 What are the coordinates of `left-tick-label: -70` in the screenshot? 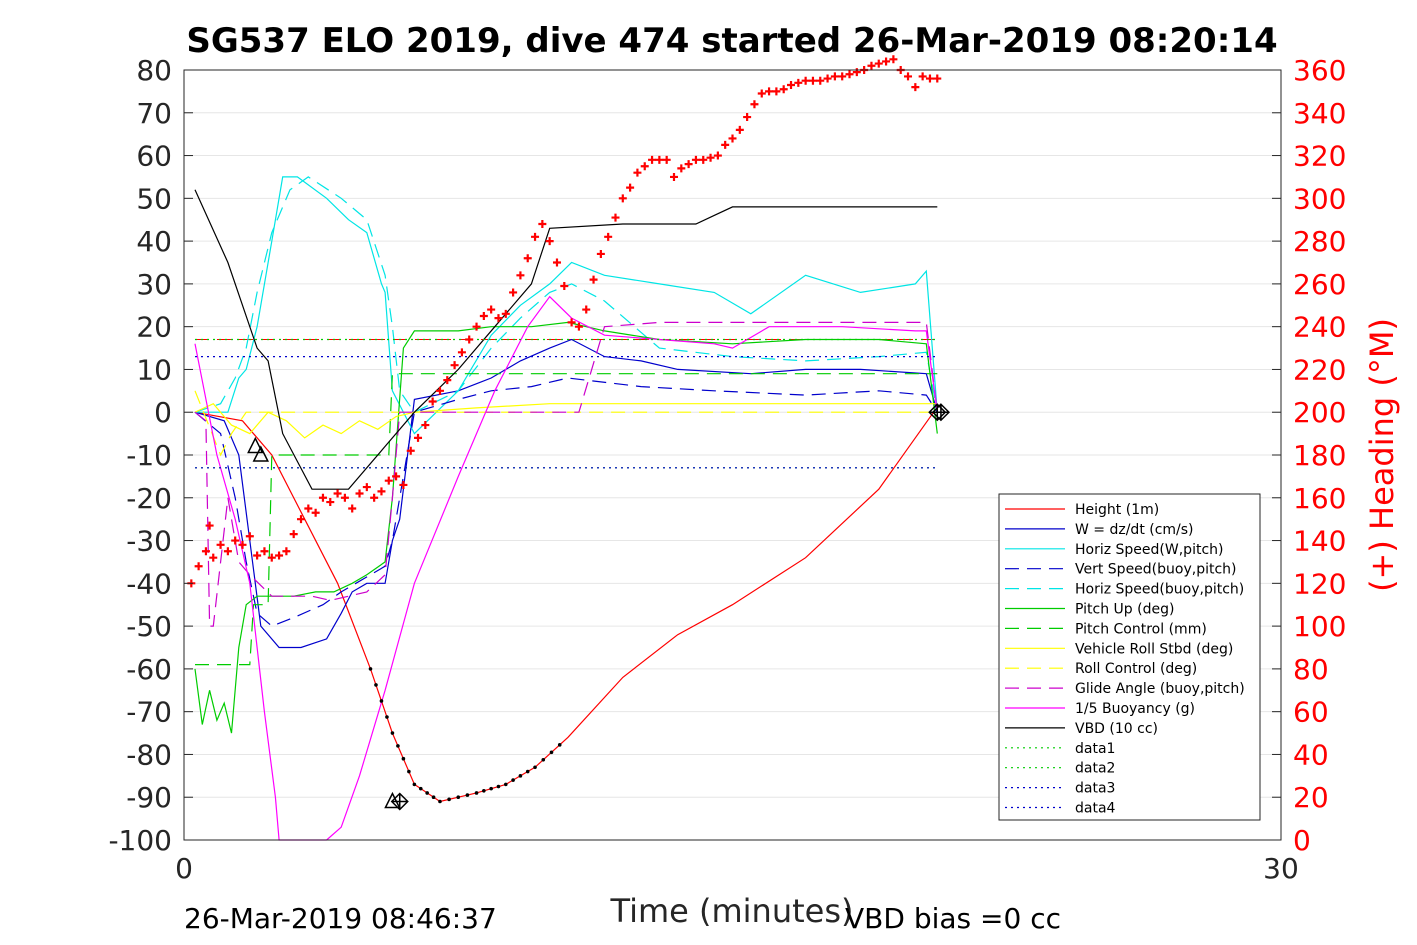 It's located at (149, 712).